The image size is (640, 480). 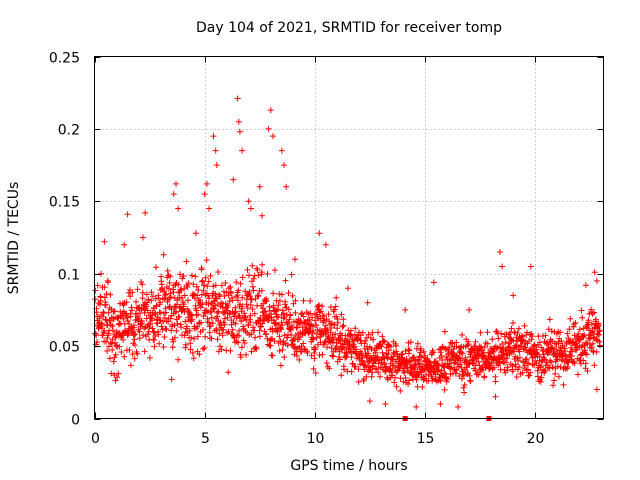 What do you see at coordinates (348, 466) in the screenshot?
I see `x-axis-label: GPS time / hours` at bounding box center [348, 466].